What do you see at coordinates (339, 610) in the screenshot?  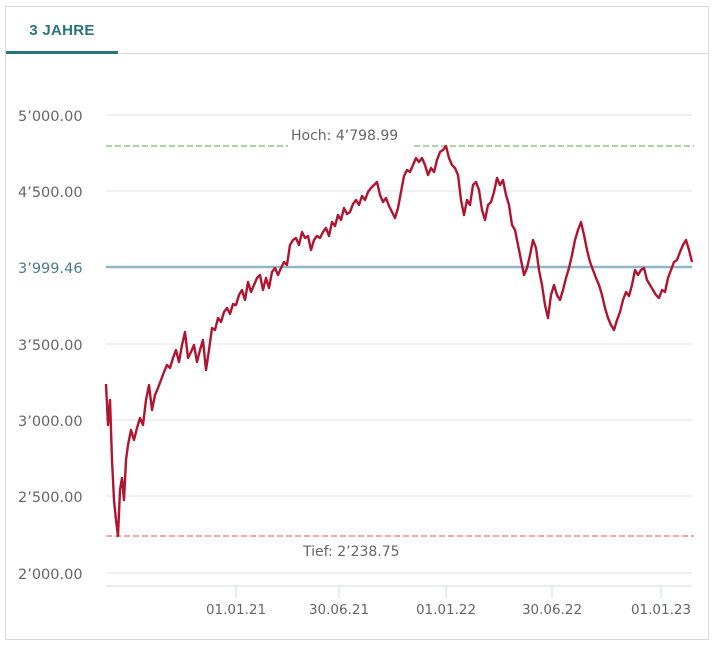 I see `x-tick-label: 30.06.21` at bounding box center [339, 610].